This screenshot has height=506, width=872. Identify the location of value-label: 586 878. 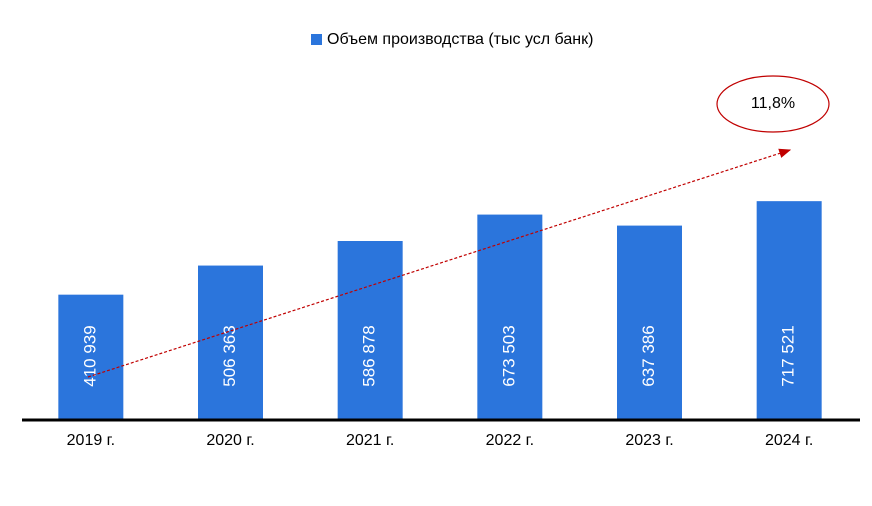
(369, 355).